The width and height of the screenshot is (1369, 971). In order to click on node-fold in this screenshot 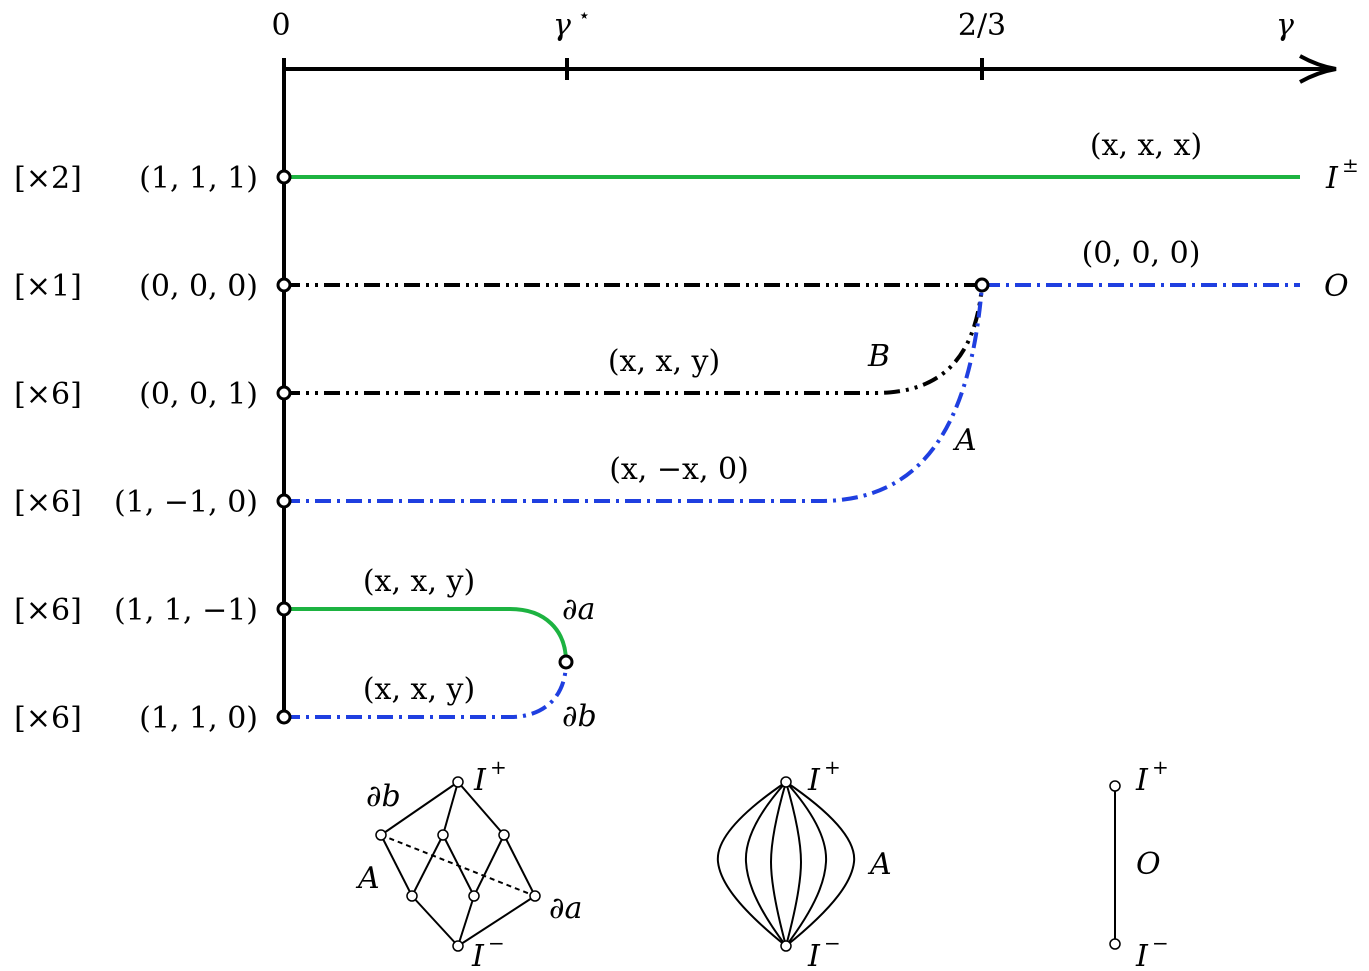, I will do `click(566, 662)`.